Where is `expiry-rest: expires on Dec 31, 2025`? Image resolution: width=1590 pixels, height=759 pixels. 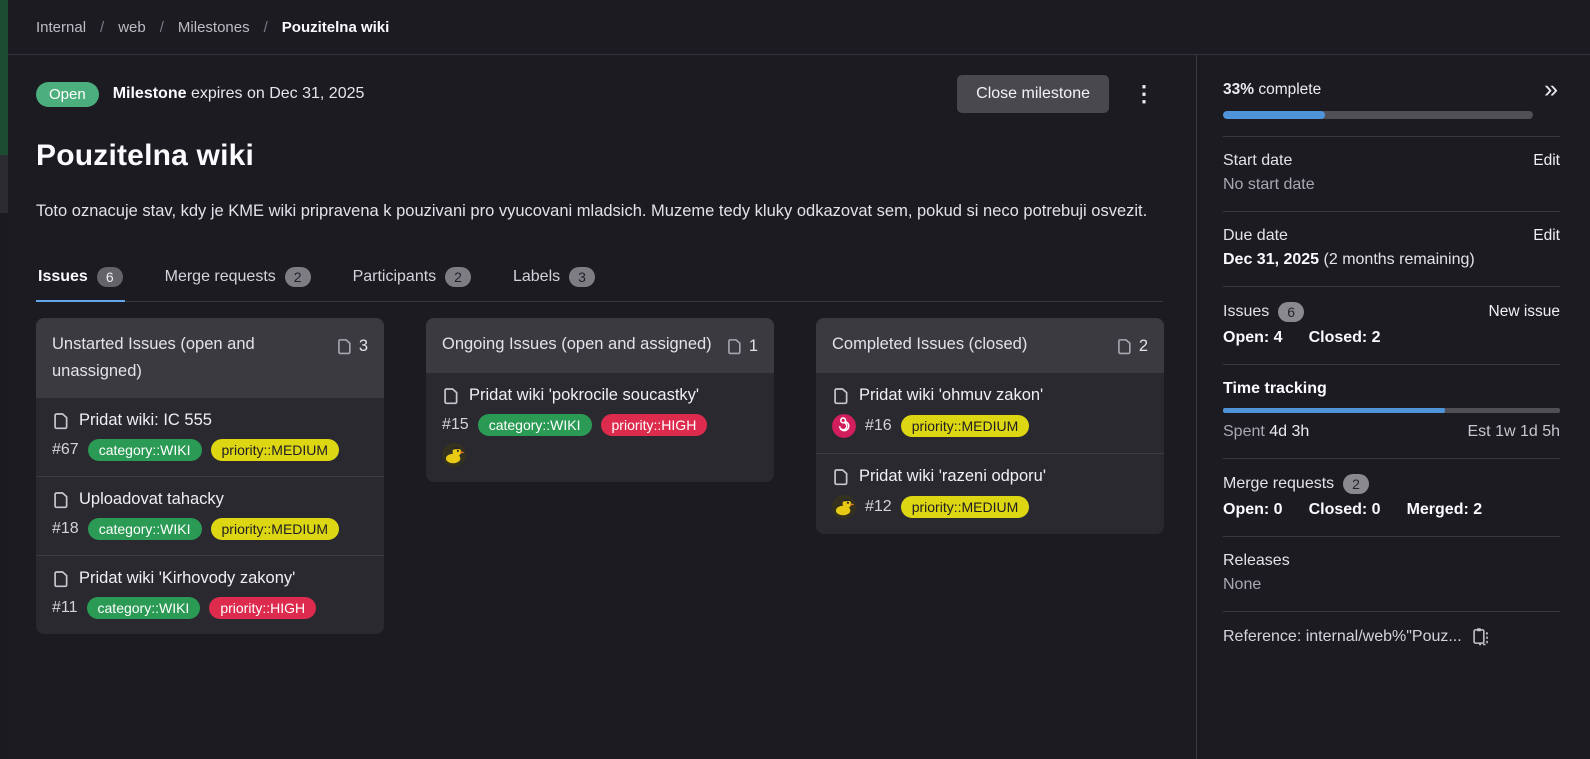 expiry-rest: expires on Dec 31, 2025 is located at coordinates (275, 93).